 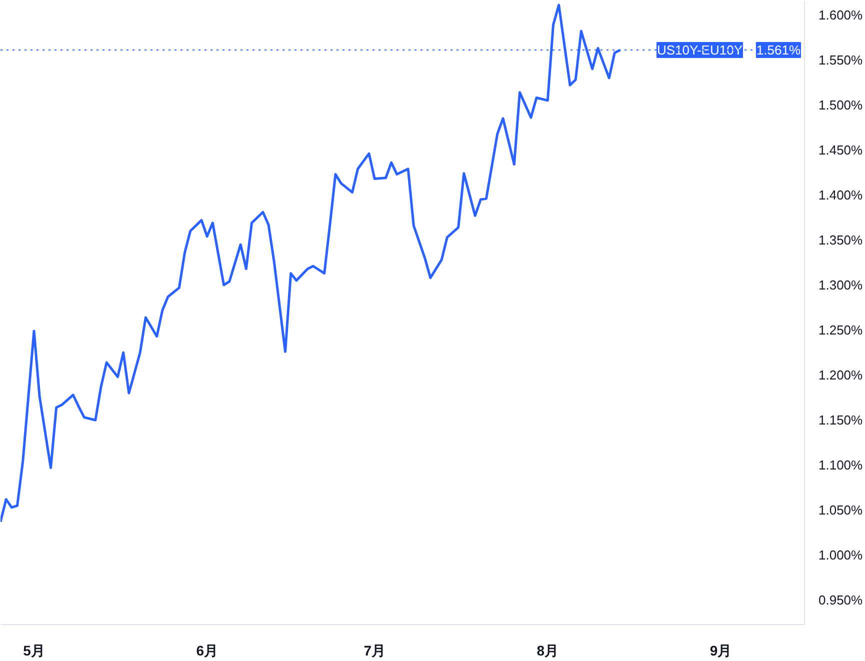 What do you see at coordinates (841, 375) in the screenshot?
I see `y-tick-label: 1.200%` at bounding box center [841, 375].